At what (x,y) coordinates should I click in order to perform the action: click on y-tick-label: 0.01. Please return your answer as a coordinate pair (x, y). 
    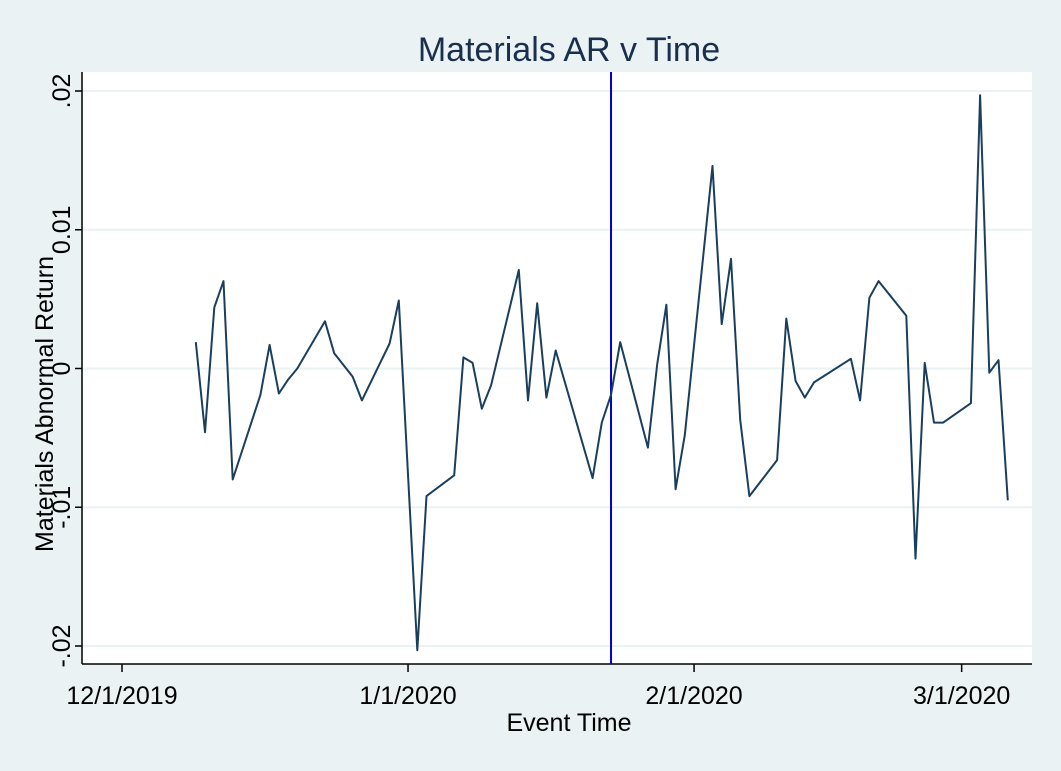
    Looking at the image, I should click on (62, 229).